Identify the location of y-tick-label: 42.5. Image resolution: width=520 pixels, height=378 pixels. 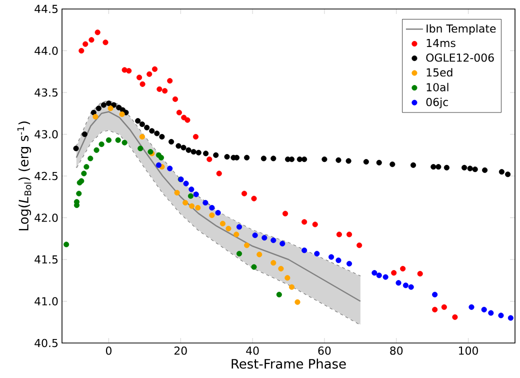
(46, 176).